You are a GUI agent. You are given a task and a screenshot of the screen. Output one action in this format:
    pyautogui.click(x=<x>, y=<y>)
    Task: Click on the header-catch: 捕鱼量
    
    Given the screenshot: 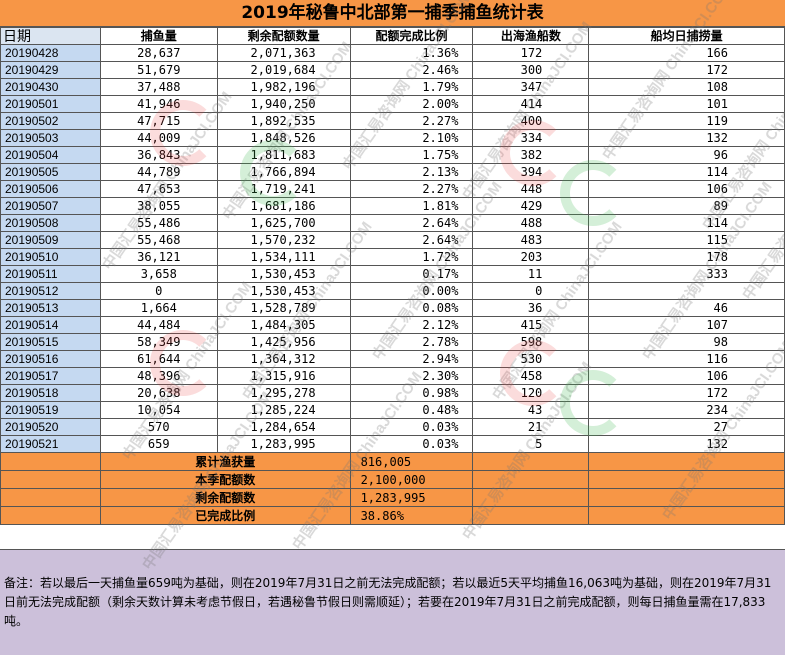 What is the action you would take?
    pyautogui.click(x=158, y=36)
    